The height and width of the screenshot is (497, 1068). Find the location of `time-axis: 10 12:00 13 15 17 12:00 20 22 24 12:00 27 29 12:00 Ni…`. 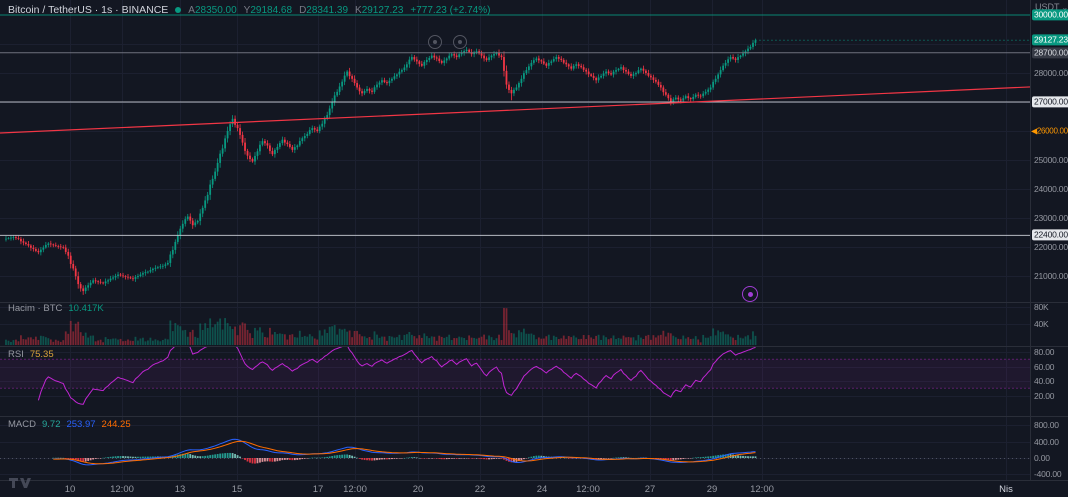

time-axis: 10 12:00 13 15 17 12:00 20 22 24 12:00 27 29 12:00 Ni… is located at coordinates (534, 488).